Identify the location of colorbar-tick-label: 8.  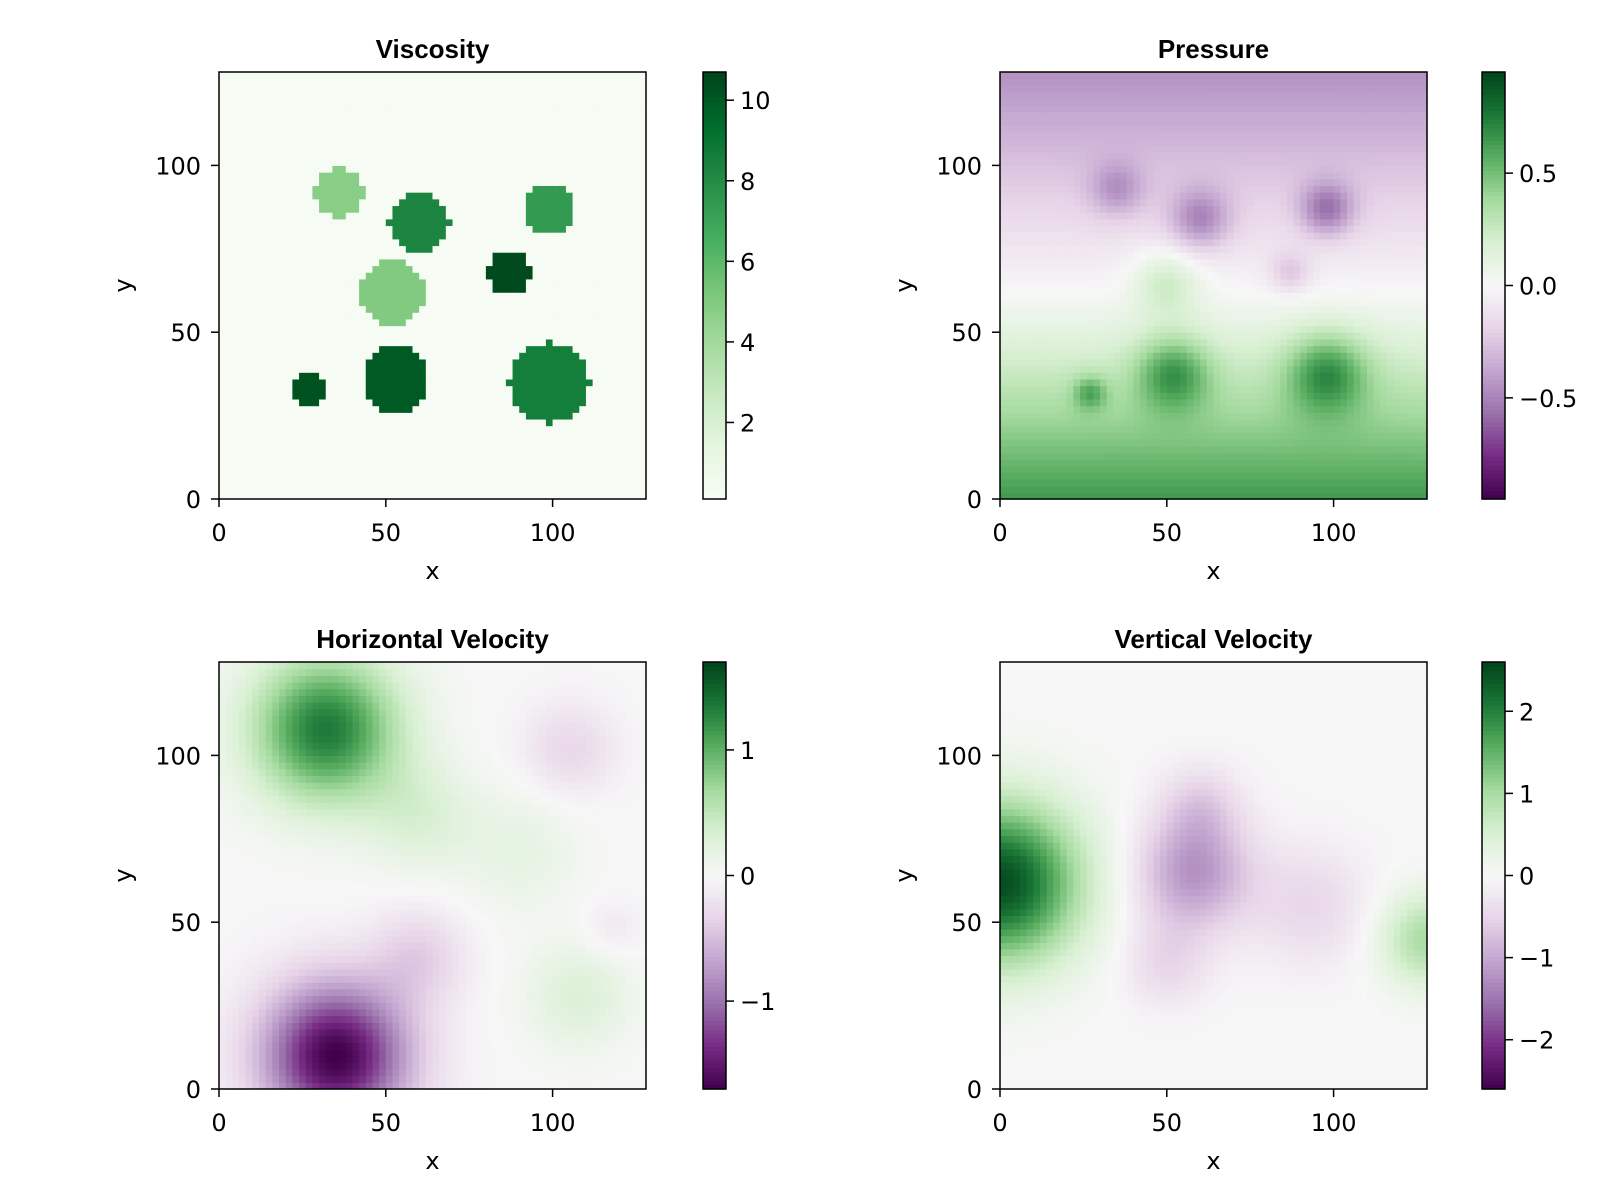
(747, 182).